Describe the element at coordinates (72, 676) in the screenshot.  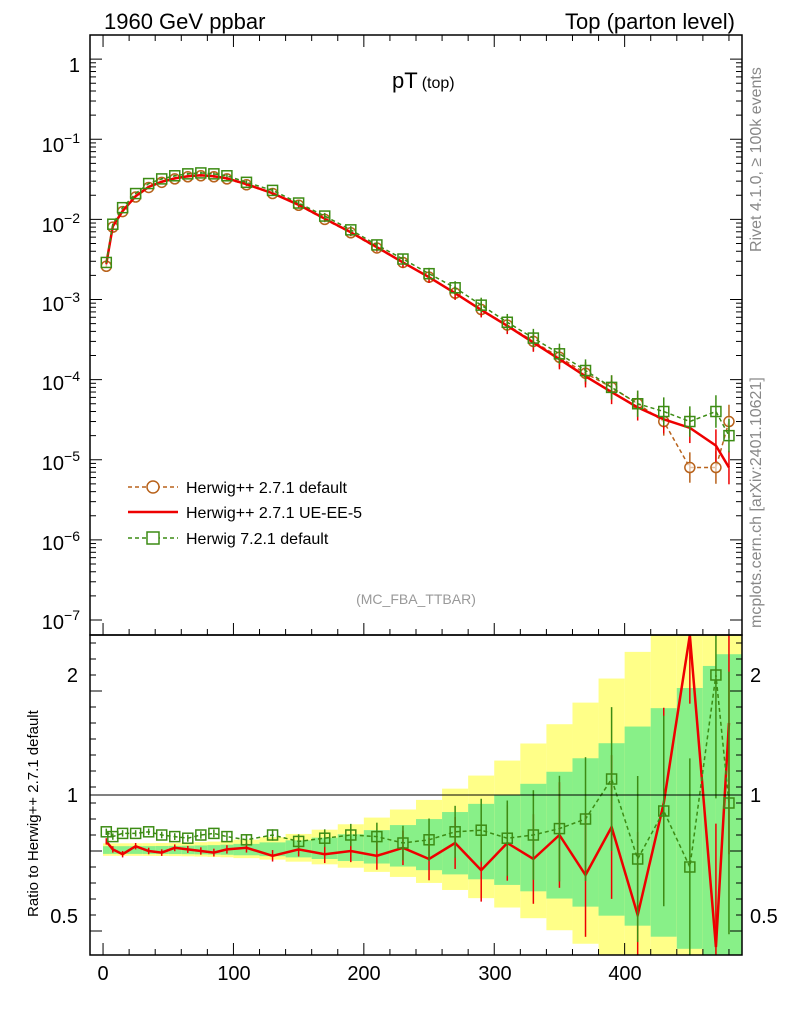
I see `ratio-ytick-left-2: 2` at that location.